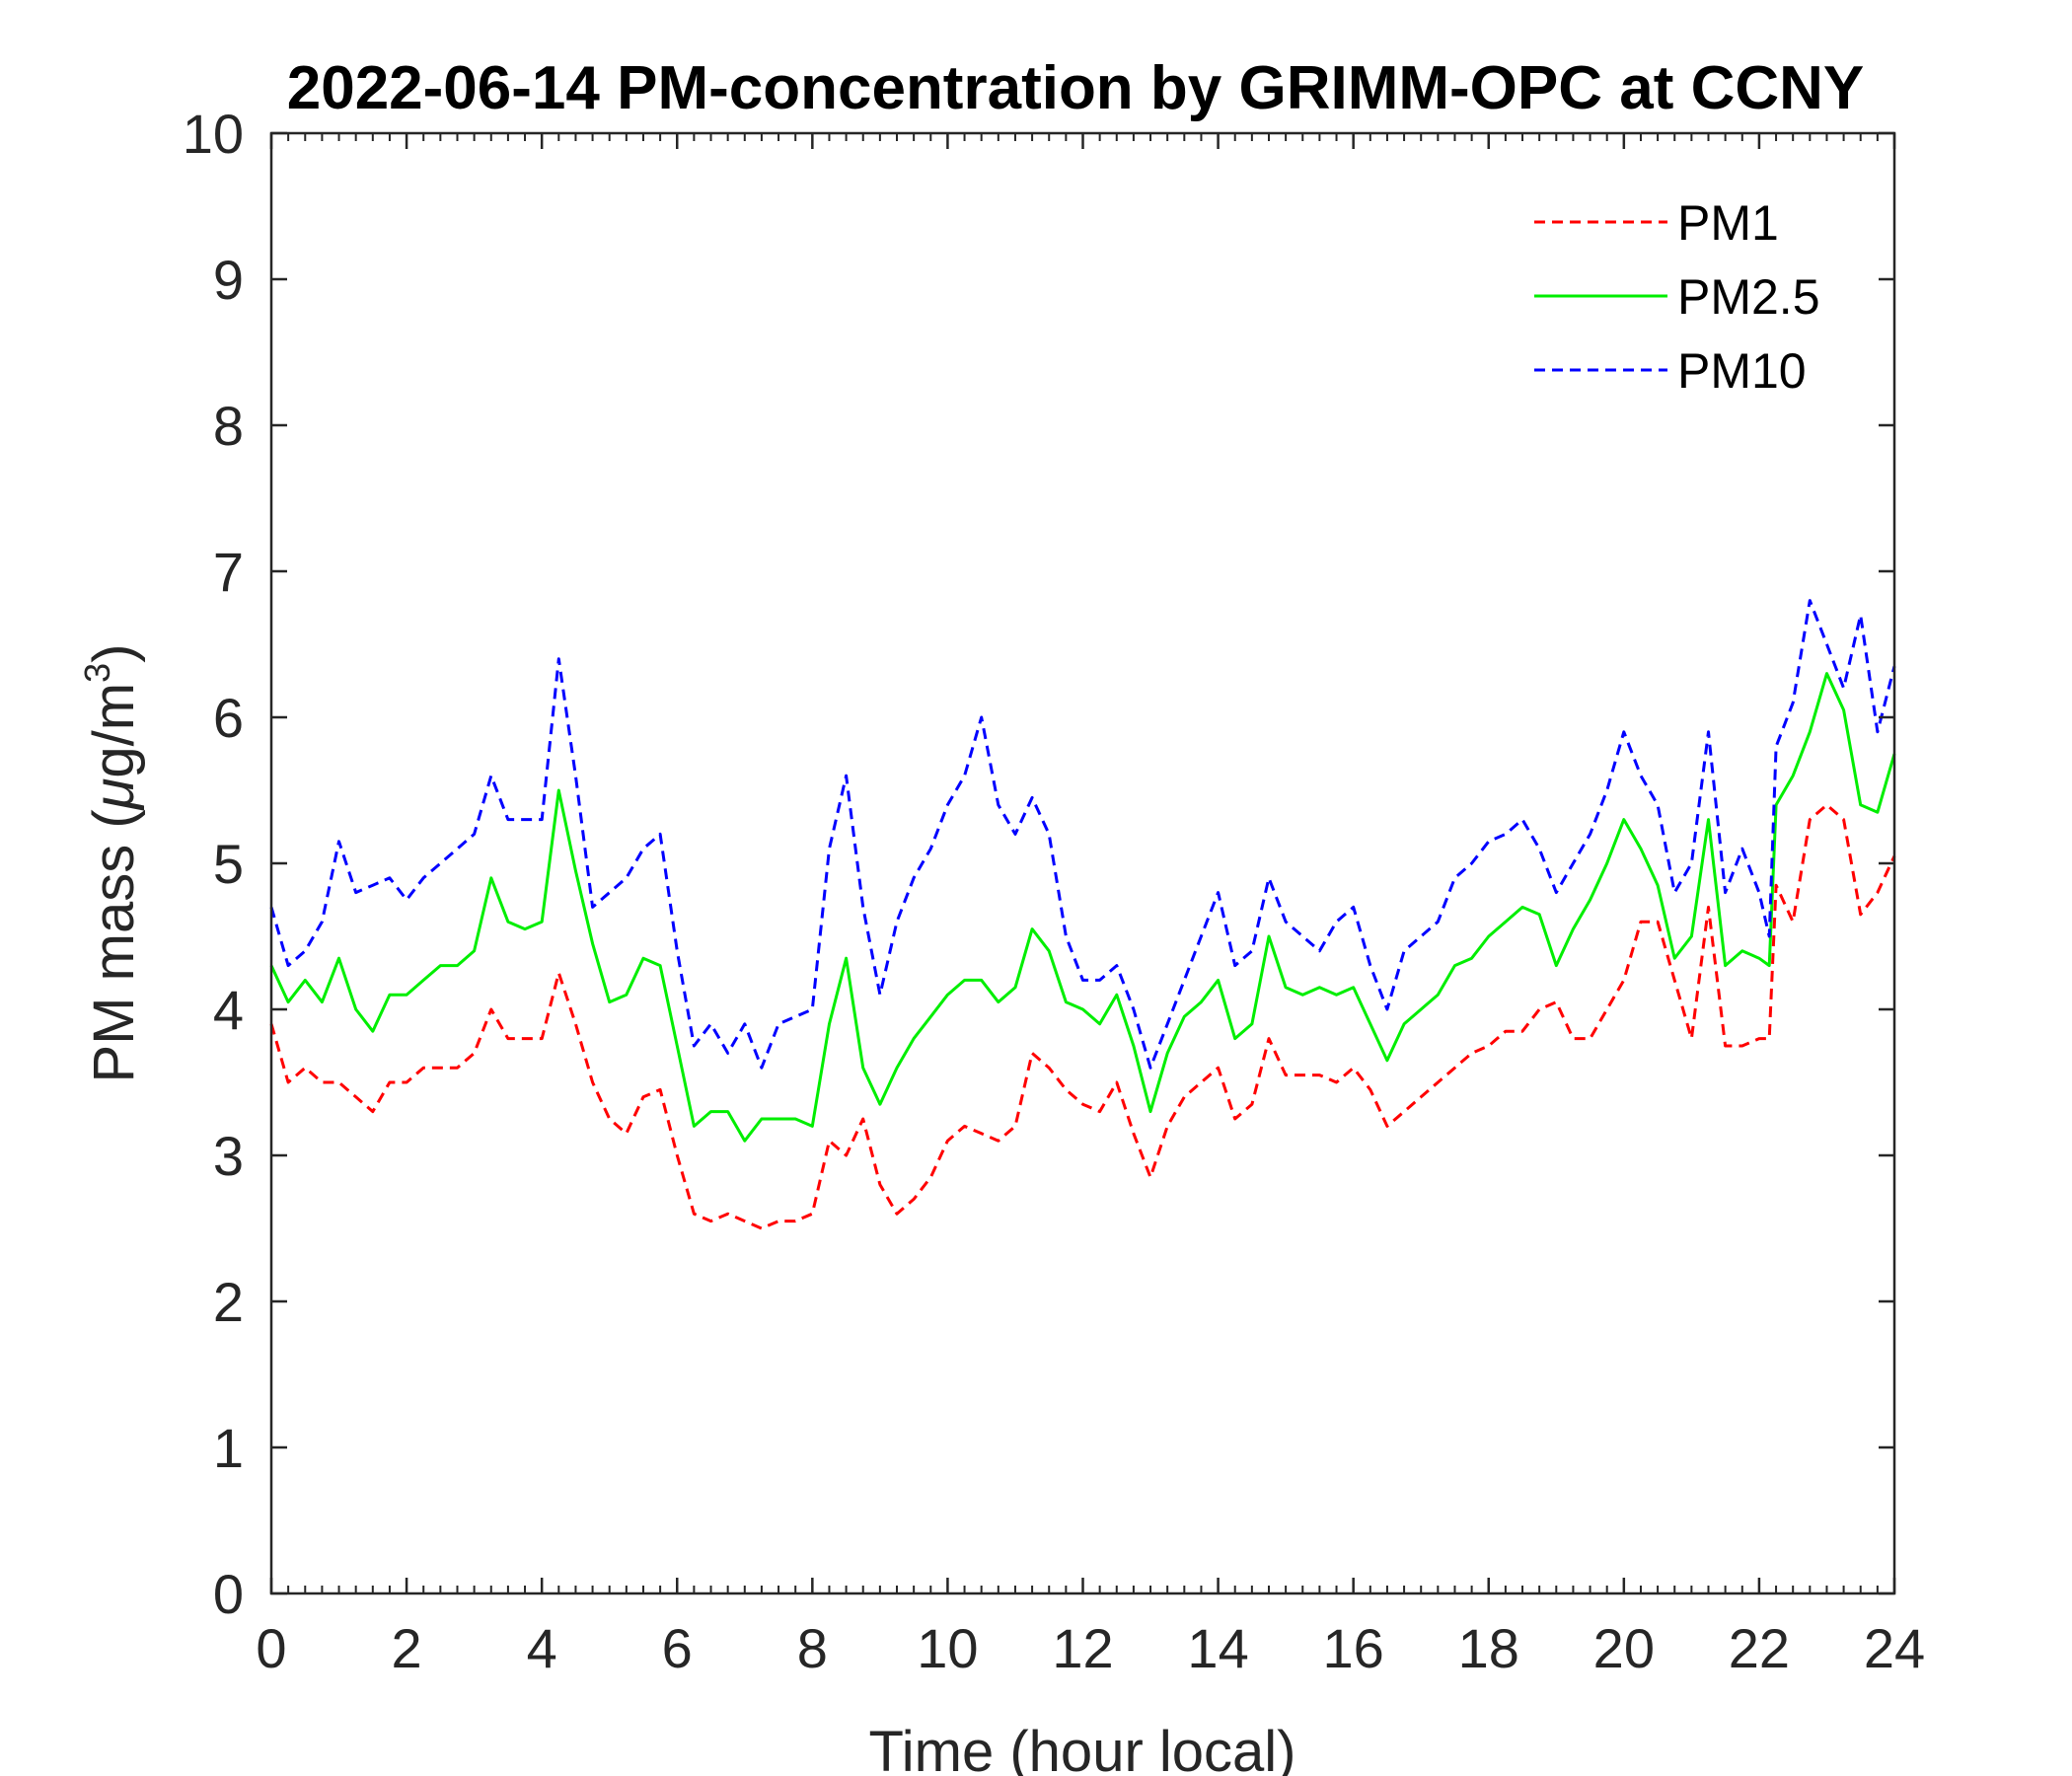  Describe the element at coordinates (214, 134) in the screenshot. I see `y-tick-label: 10` at that location.